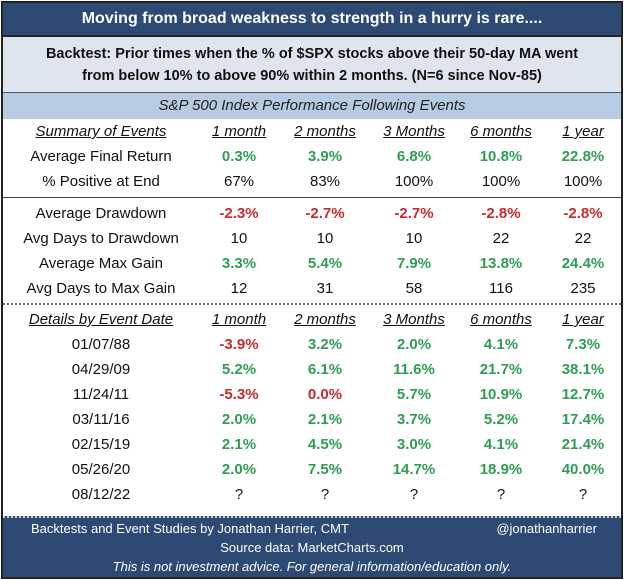  I want to click on table-cell: 12.7%, so click(583, 394).